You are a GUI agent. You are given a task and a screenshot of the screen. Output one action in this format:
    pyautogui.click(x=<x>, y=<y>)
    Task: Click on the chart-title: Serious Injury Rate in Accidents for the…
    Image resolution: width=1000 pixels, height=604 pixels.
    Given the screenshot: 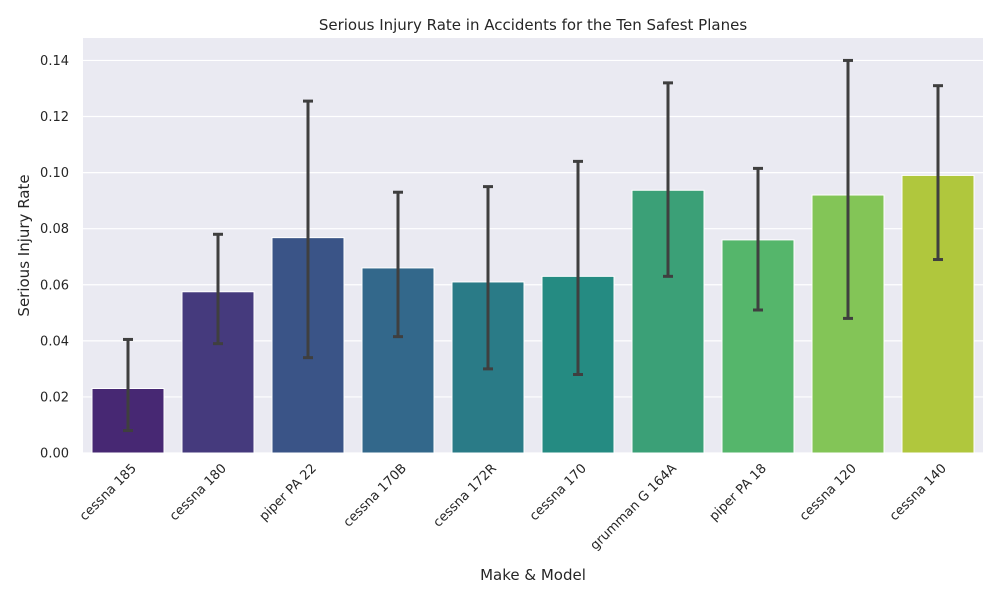 What is the action you would take?
    pyautogui.click(x=533, y=25)
    